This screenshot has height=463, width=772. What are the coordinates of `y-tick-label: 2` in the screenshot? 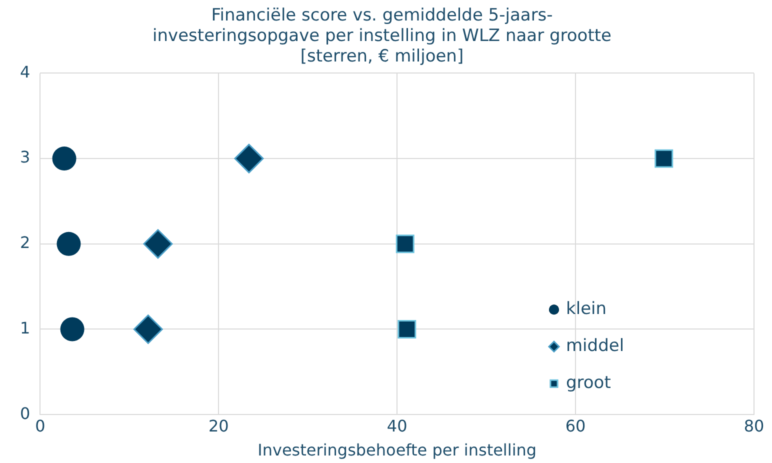 It's located at (25, 242).